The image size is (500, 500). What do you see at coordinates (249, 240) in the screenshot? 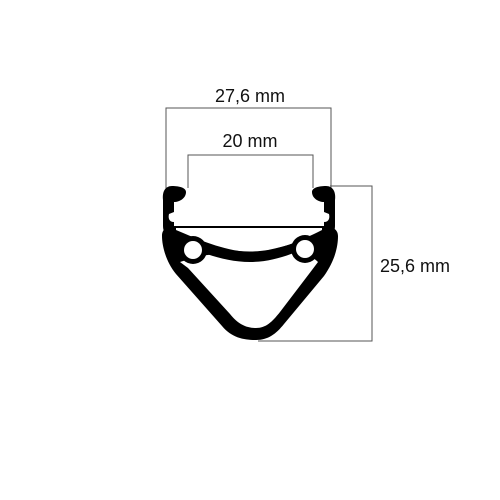
I see `rim-bridge-gap` at bounding box center [249, 240].